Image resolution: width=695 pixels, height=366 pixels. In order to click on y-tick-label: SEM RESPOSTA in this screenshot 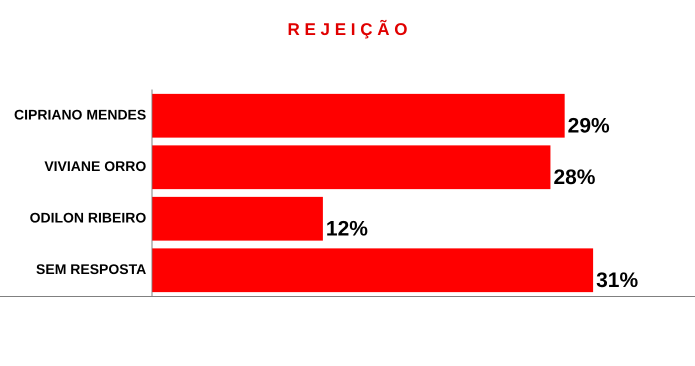, I will do `click(91, 269)`.